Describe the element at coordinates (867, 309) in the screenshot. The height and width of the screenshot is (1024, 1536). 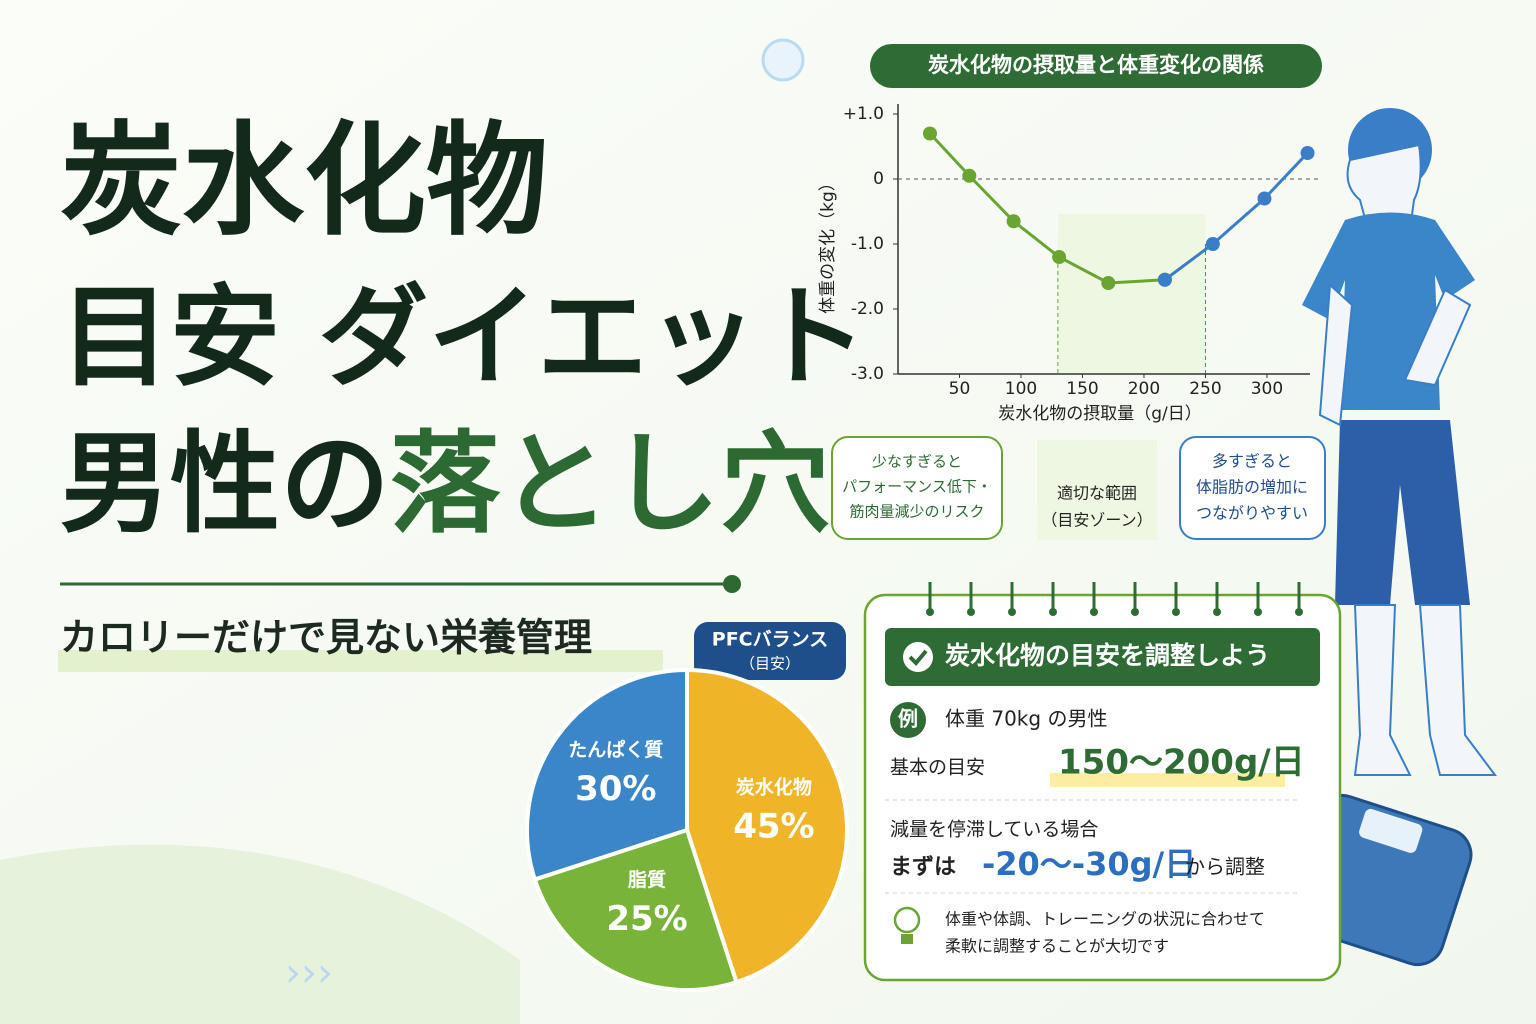
I see `y-tick-label: -2.0` at that location.